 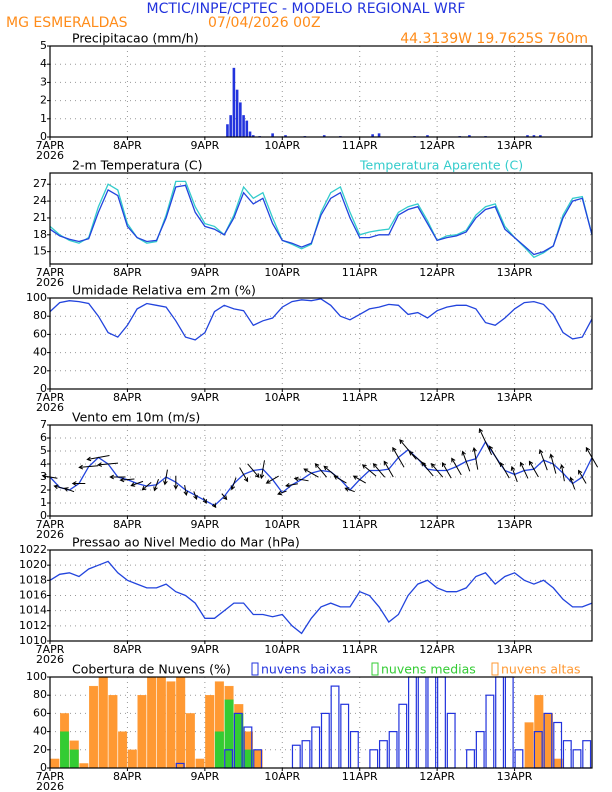 What do you see at coordinates (33, 564) in the screenshot?
I see `y-tick-label: 1020` at bounding box center [33, 564].